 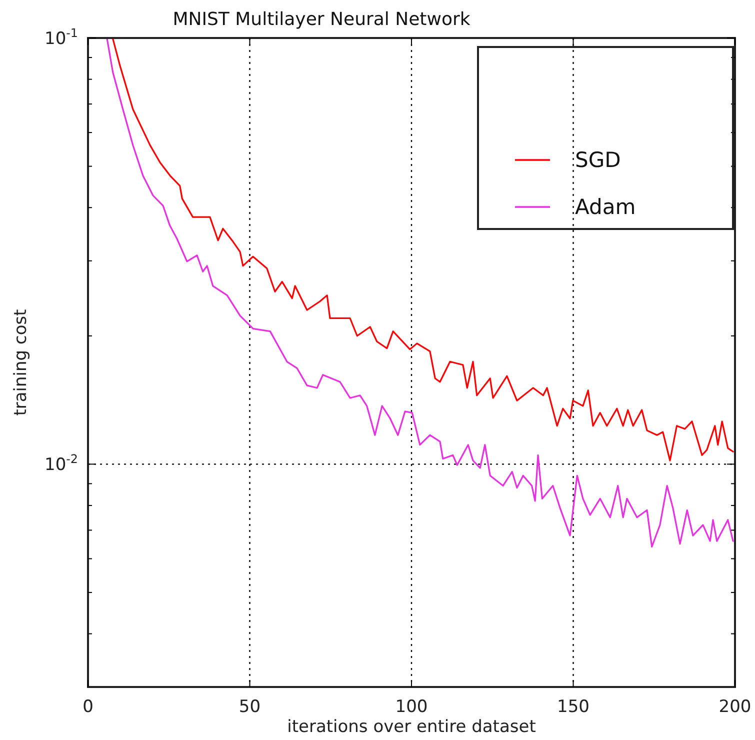 I want to click on x-tick-label: 200, so click(x=735, y=707).